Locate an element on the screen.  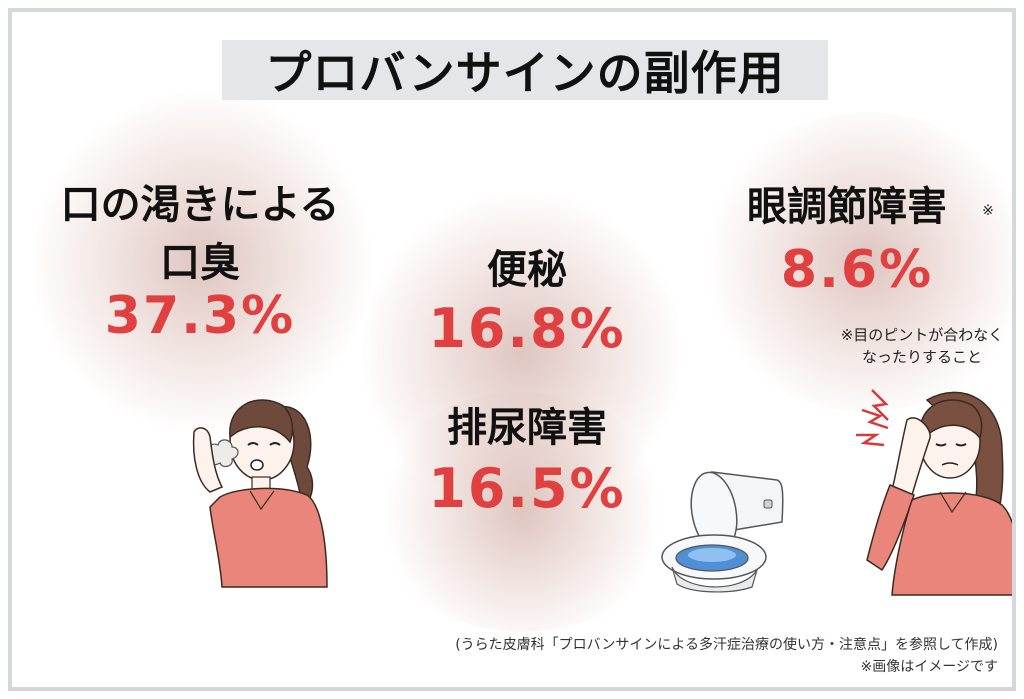
accommodation-mark: ※ is located at coordinates (988, 211).